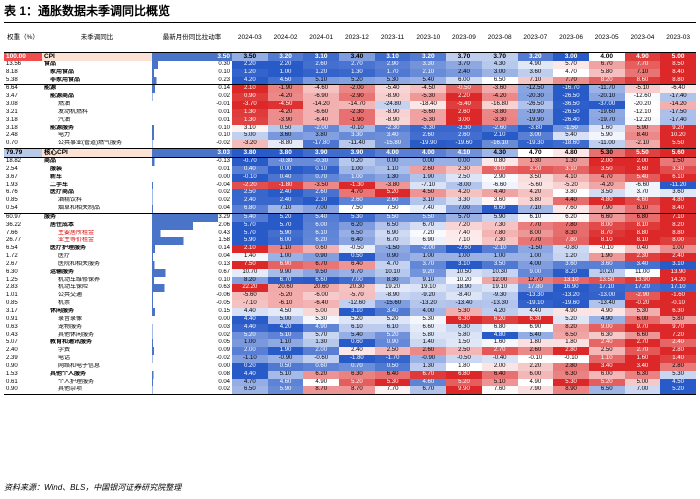  I want to click on category-name: 医疗护理服务, so click(68, 248).